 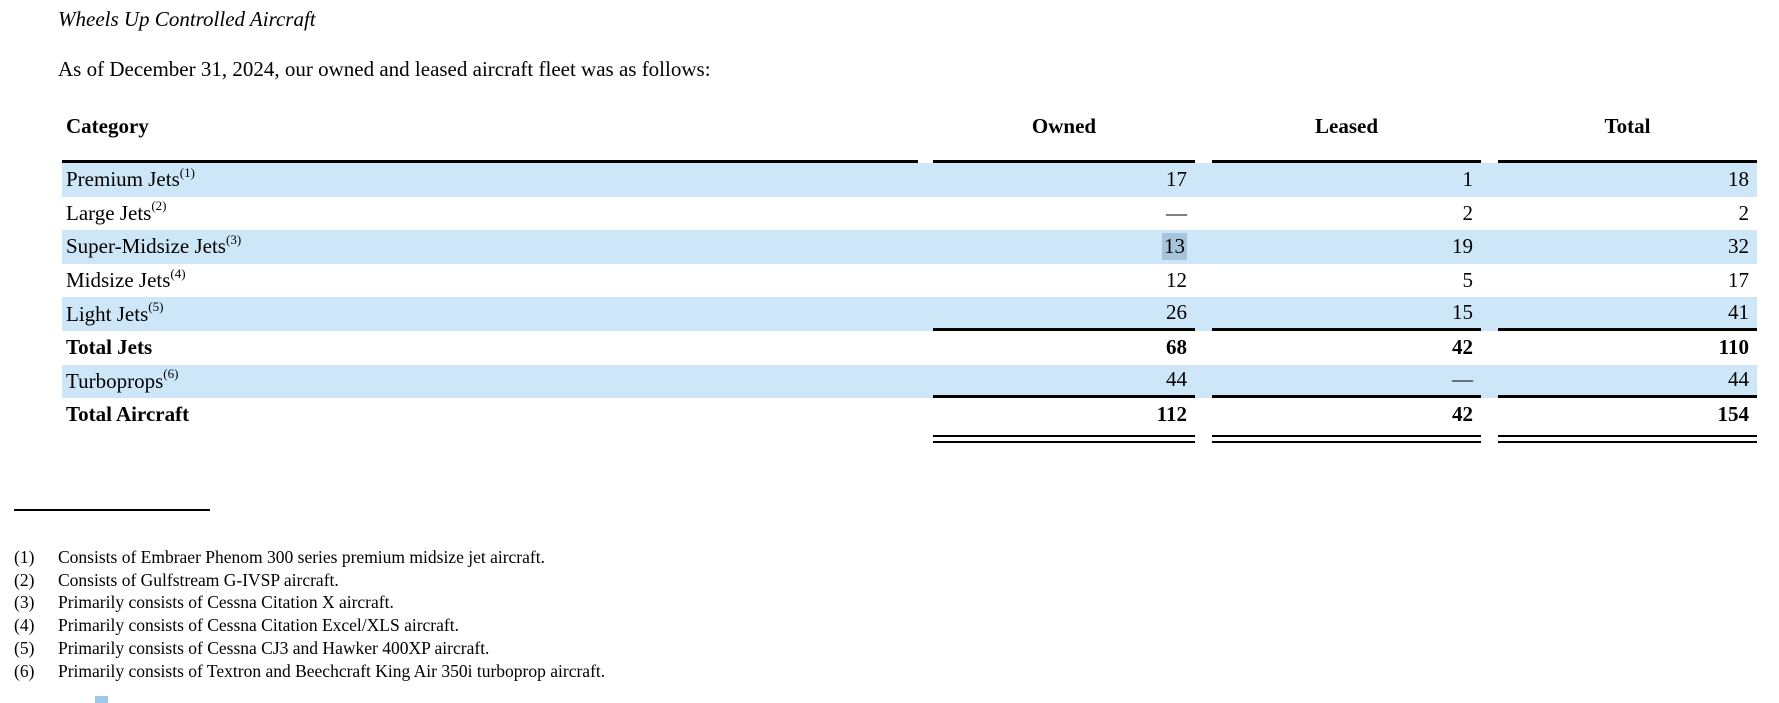 What do you see at coordinates (1468, 212) in the screenshot?
I see `cell-leased: 2` at bounding box center [1468, 212].